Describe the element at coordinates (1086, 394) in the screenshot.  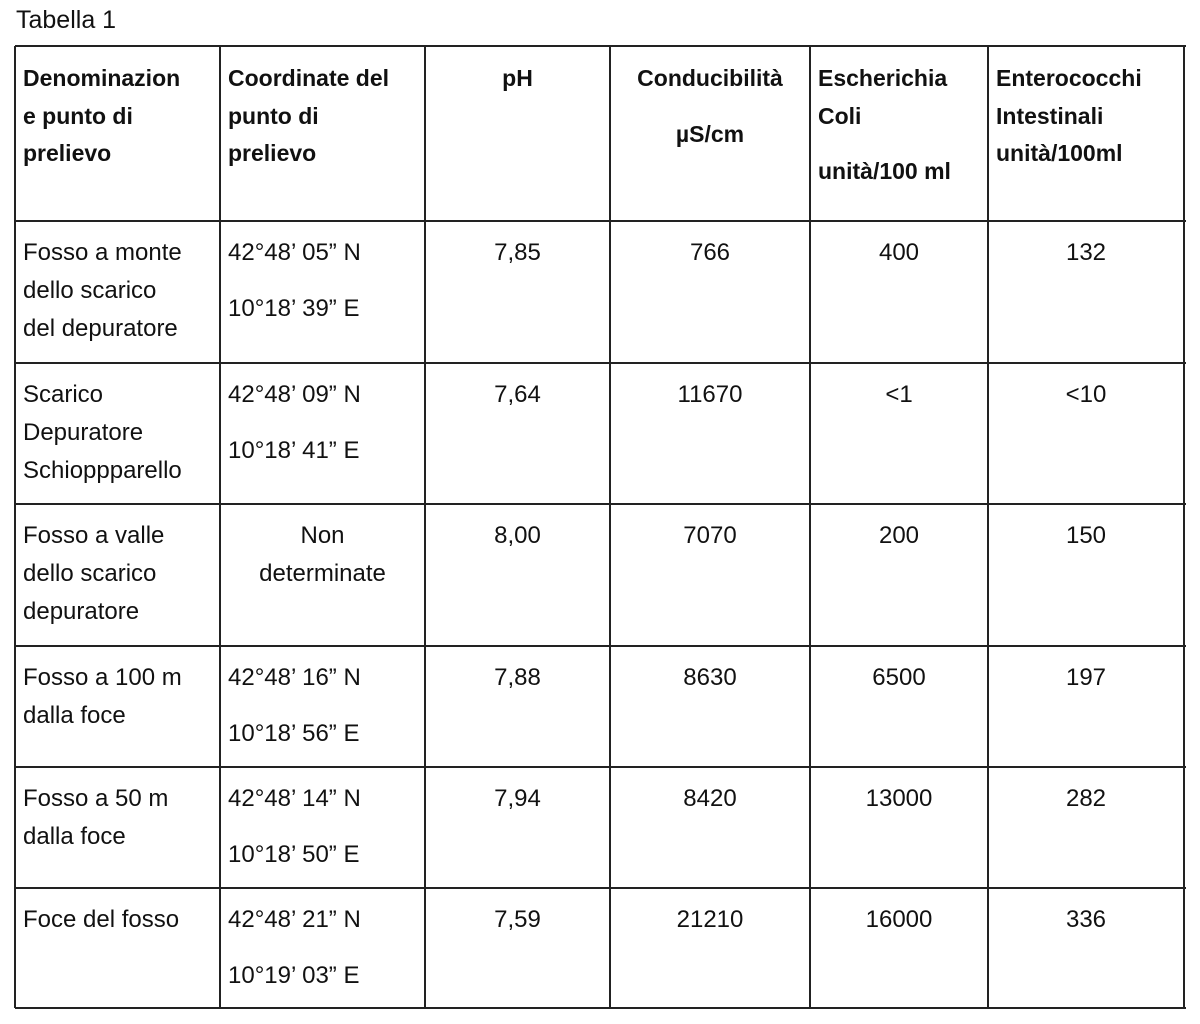
I see `cell-text: <10` at that location.